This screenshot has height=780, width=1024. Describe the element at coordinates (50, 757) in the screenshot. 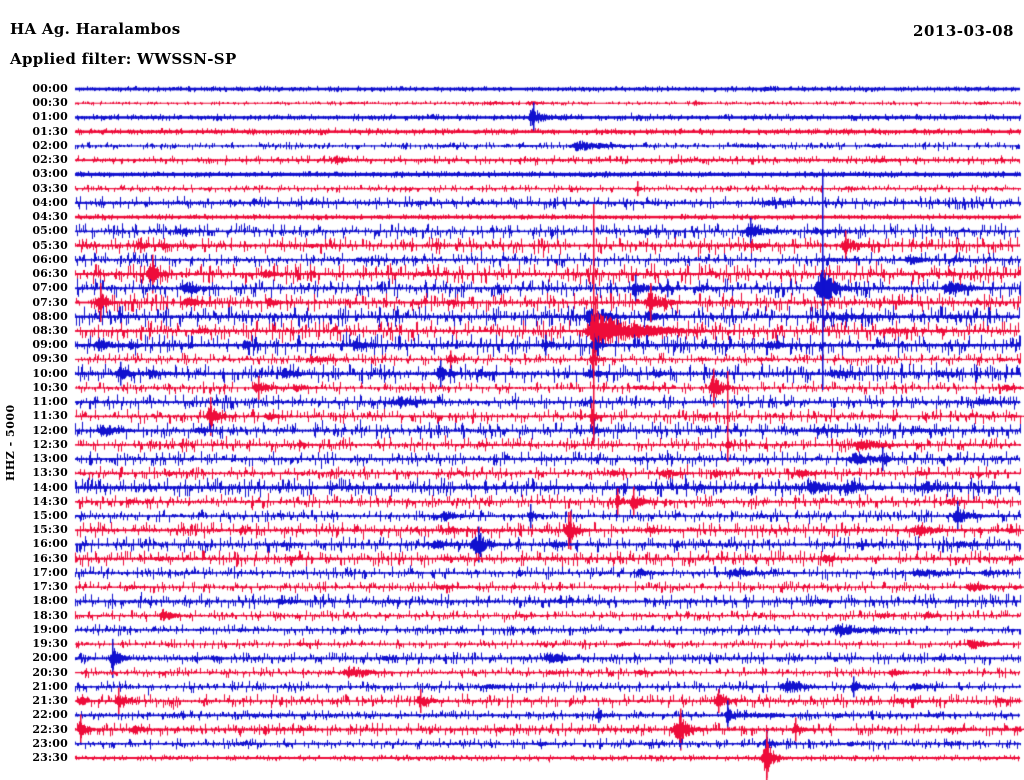

I see `row-time-label: 23:30` at that location.